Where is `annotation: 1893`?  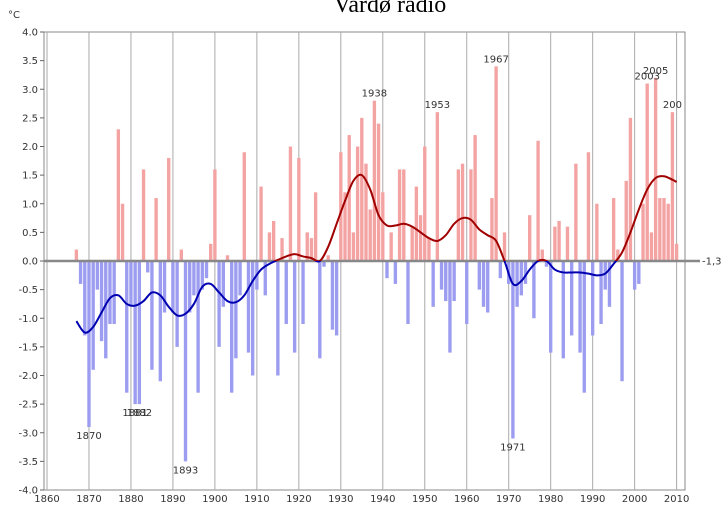
annotation: 1893 is located at coordinates (185, 470).